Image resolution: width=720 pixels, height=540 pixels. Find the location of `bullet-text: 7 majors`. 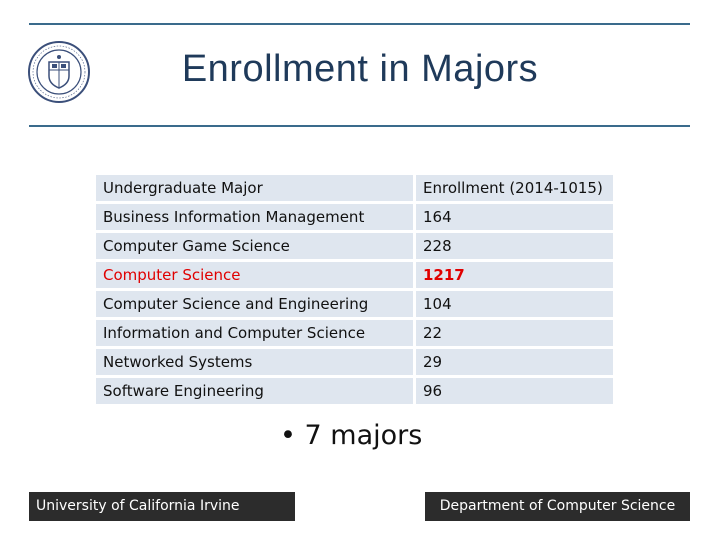

bullet-text: 7 majors is located at coordinates (363, 435).